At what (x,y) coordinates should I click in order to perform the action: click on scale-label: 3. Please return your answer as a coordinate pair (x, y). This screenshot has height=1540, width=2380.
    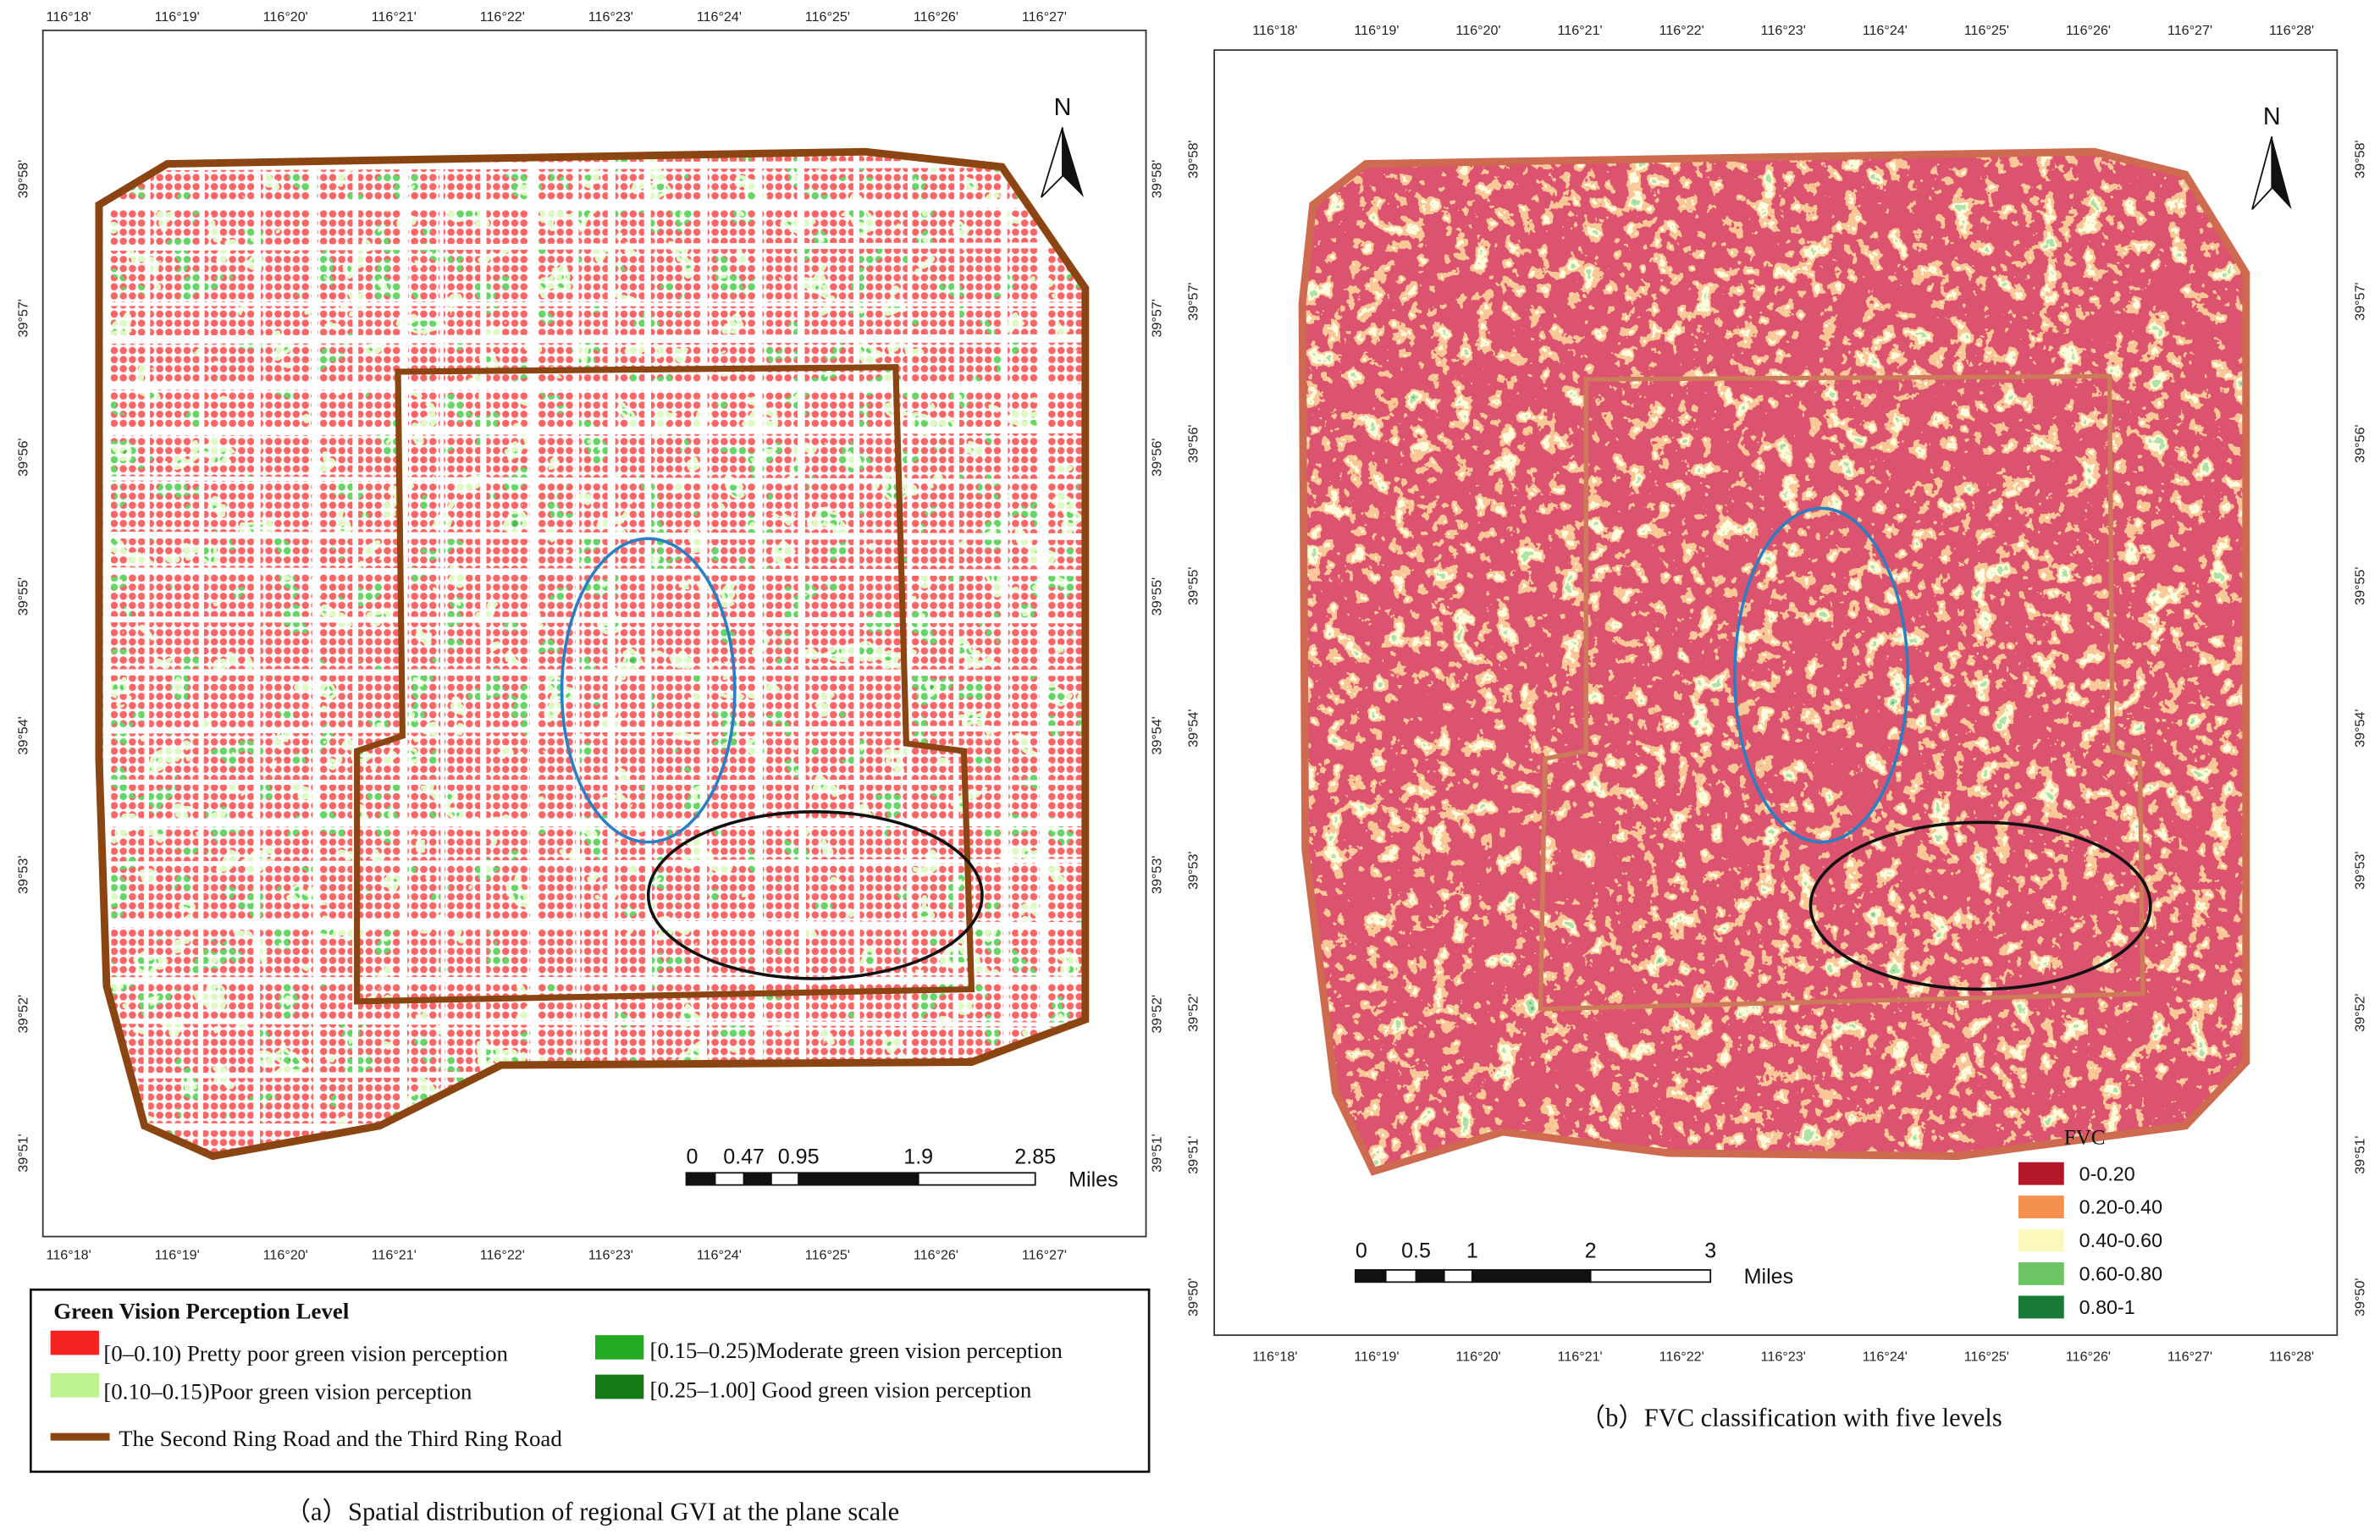
    Looking at the image, I should click on (1710, 1251).